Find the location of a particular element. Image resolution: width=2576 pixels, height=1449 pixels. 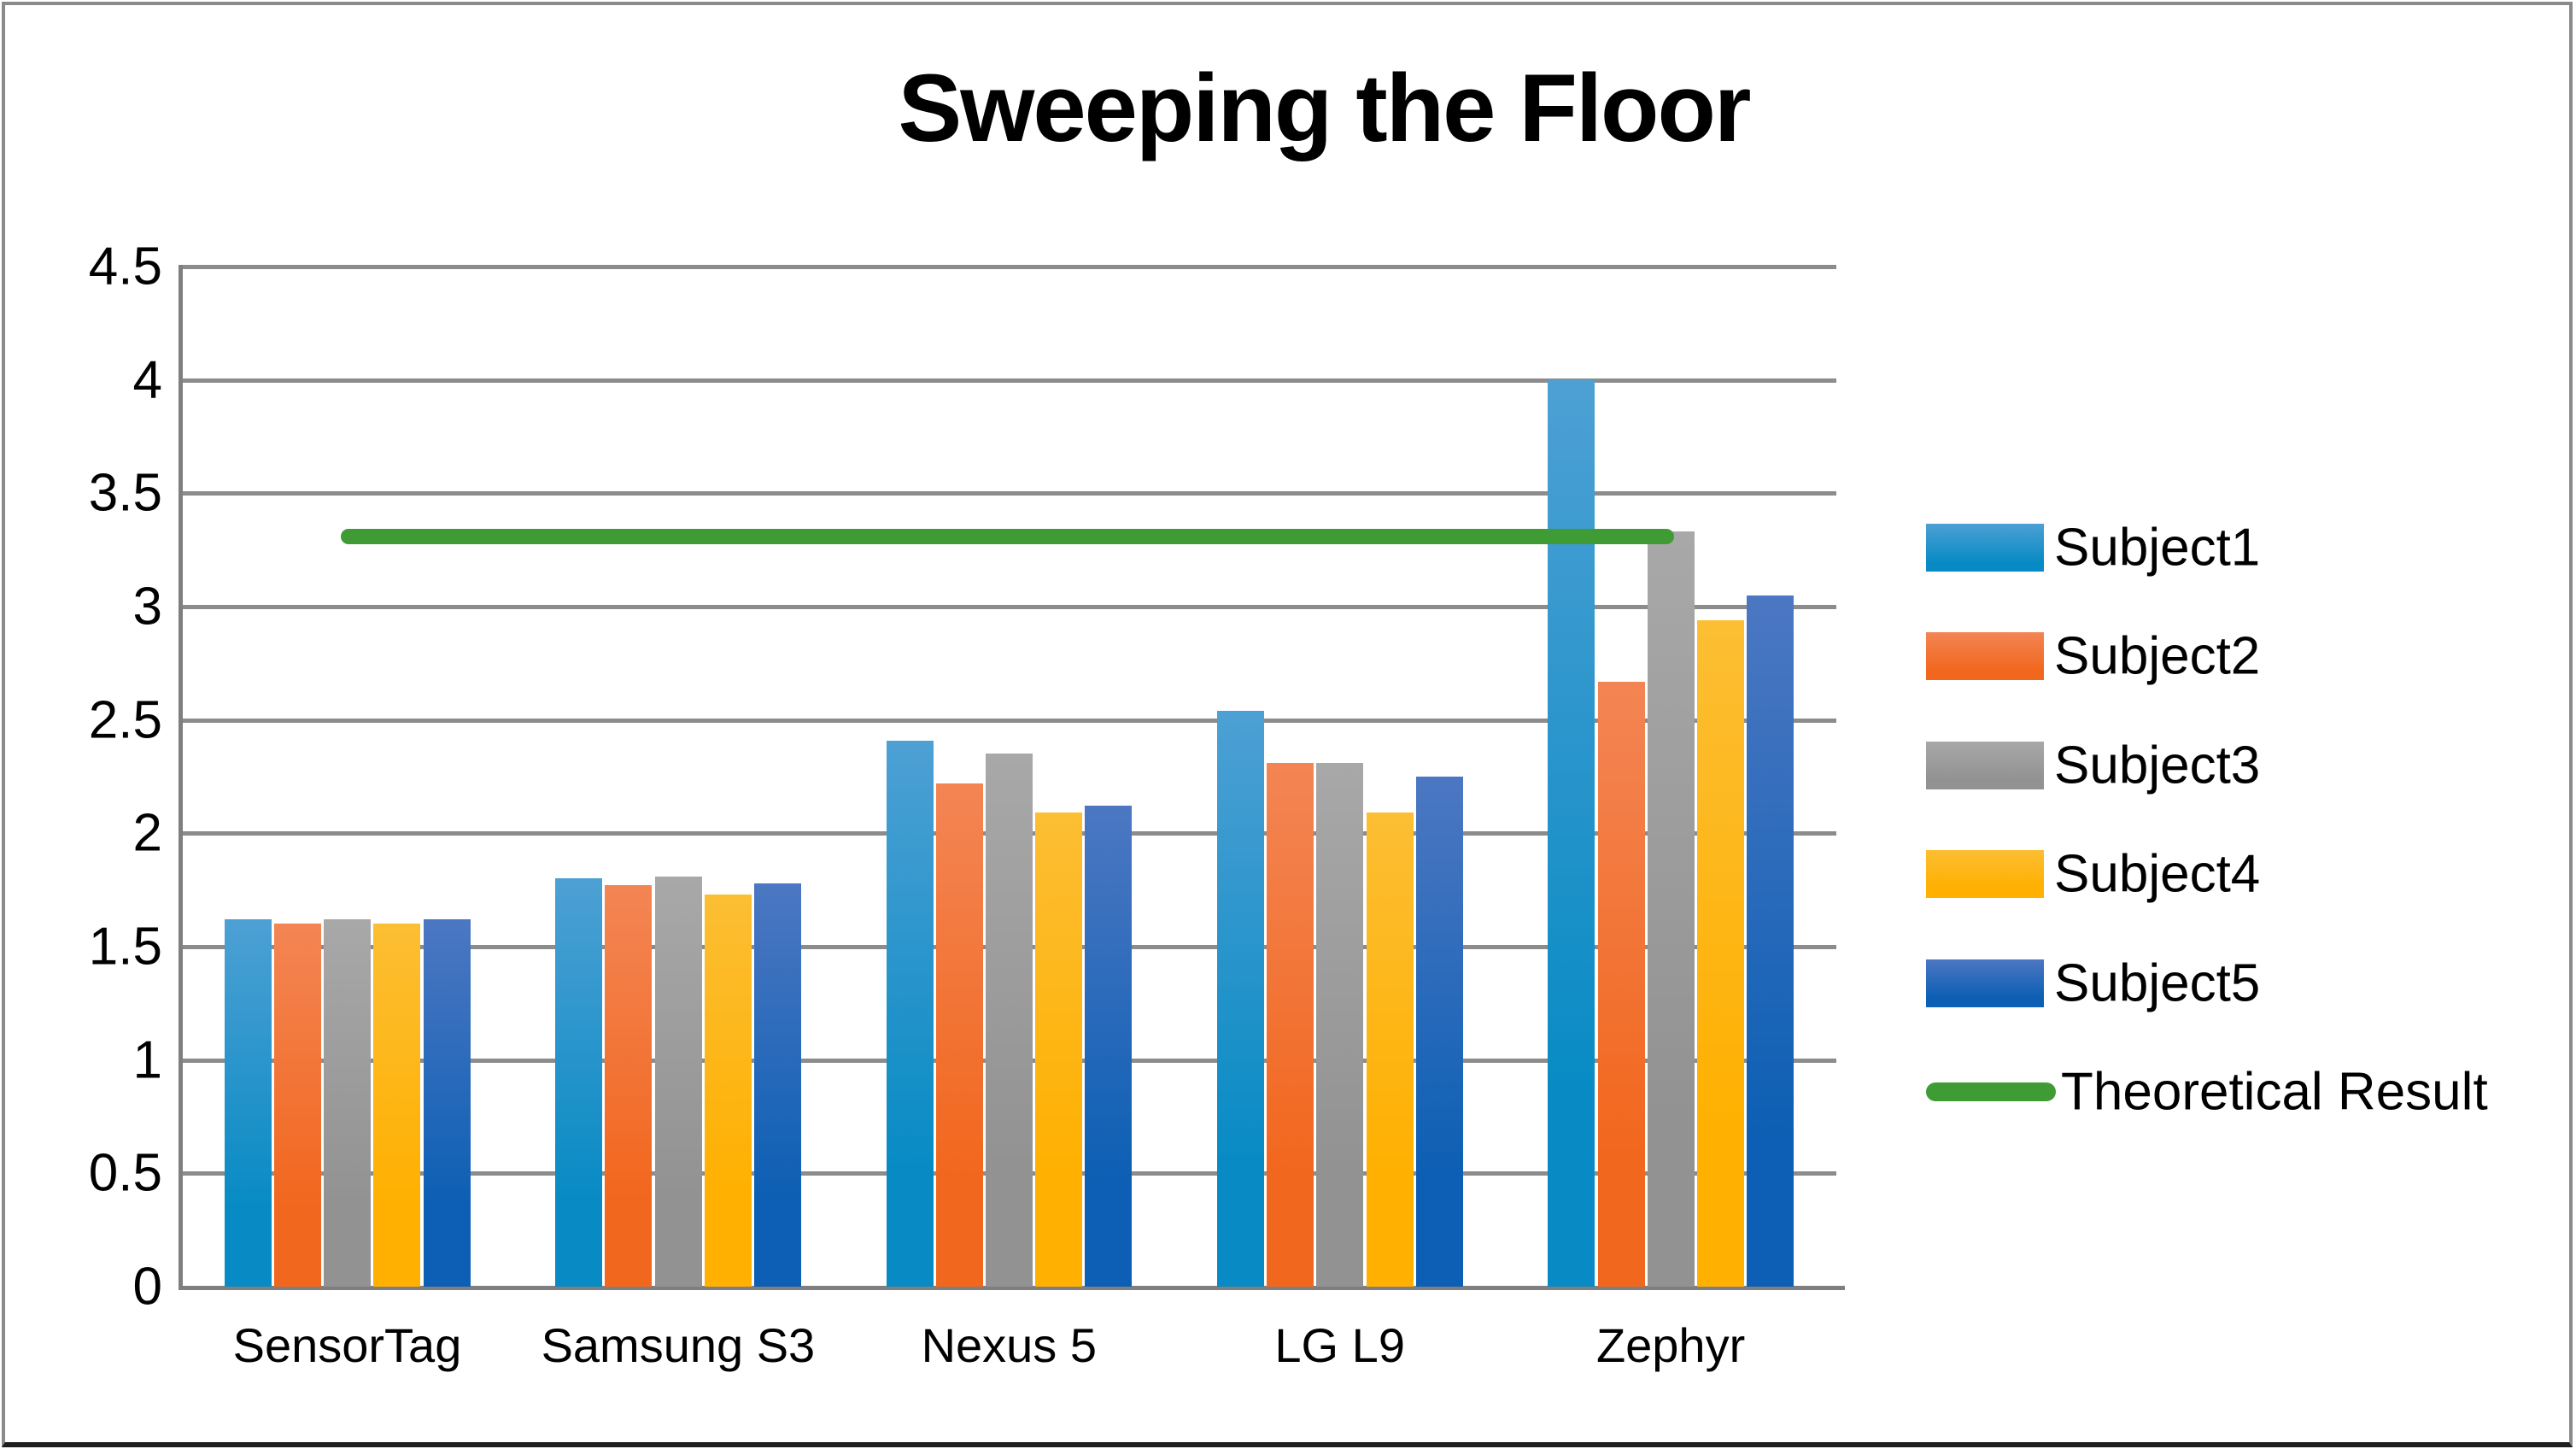

theoretical-result-line is located at coordinates (1007, 536).